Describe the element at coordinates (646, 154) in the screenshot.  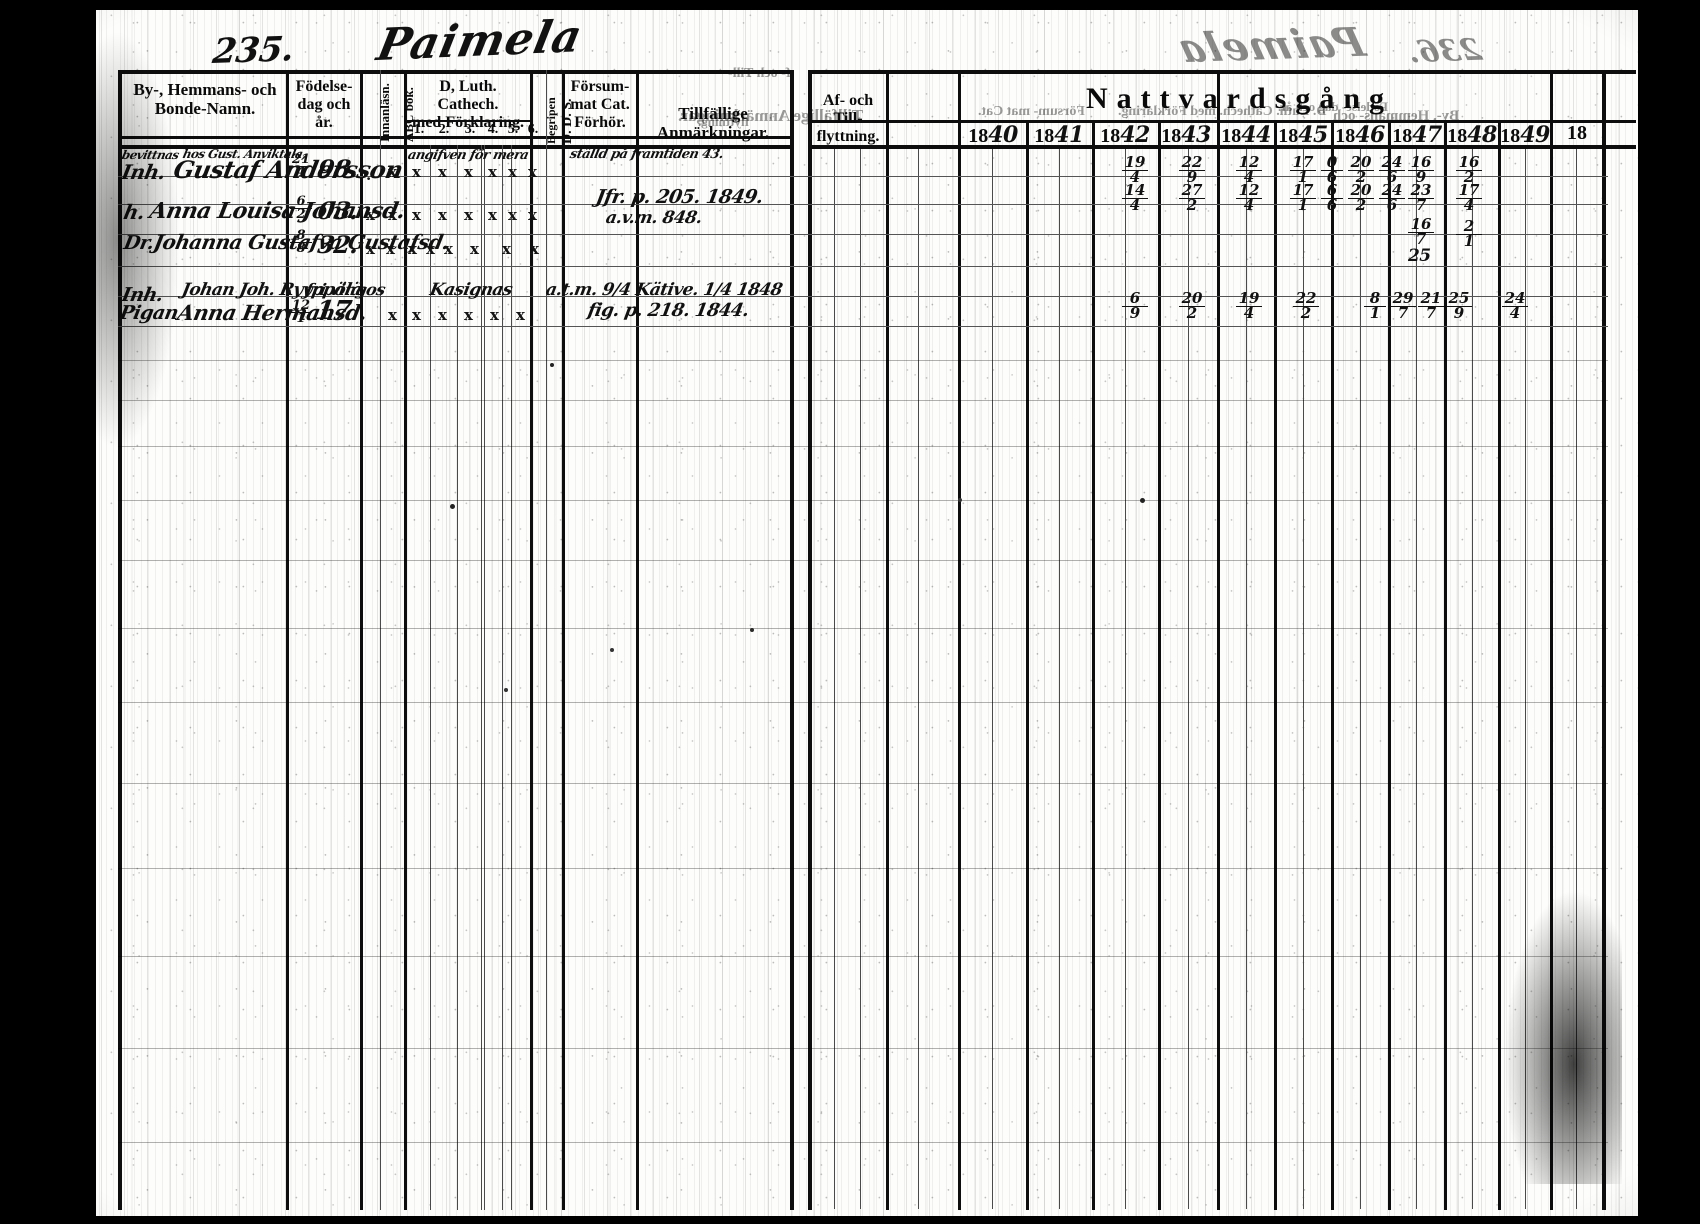
I see `row0-note: ställd på framtiden 43.` at that location.